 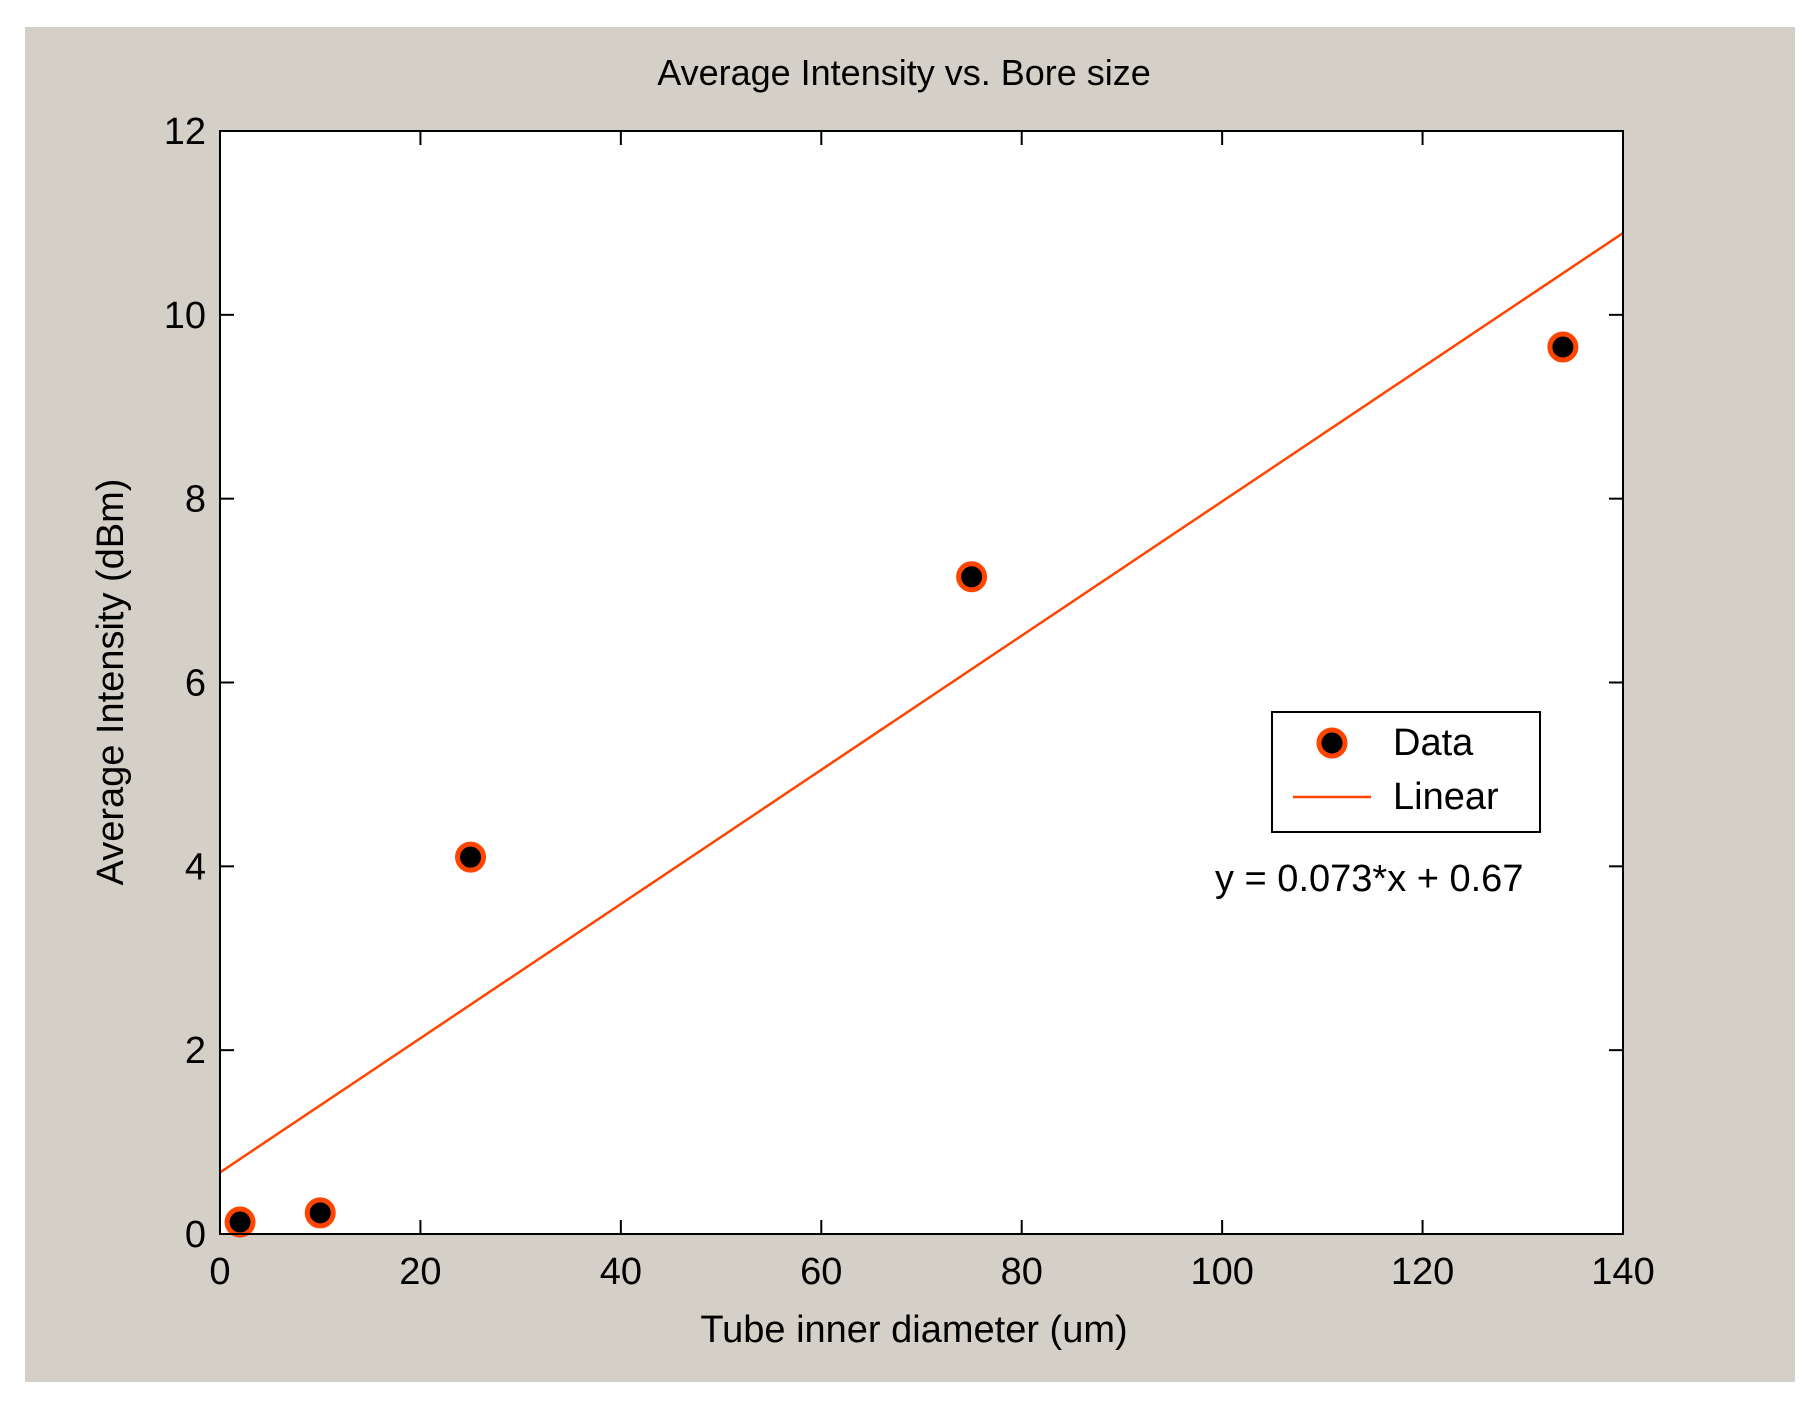 I want to click on x-tick-label: 140, so click(x=1622, y=1272).